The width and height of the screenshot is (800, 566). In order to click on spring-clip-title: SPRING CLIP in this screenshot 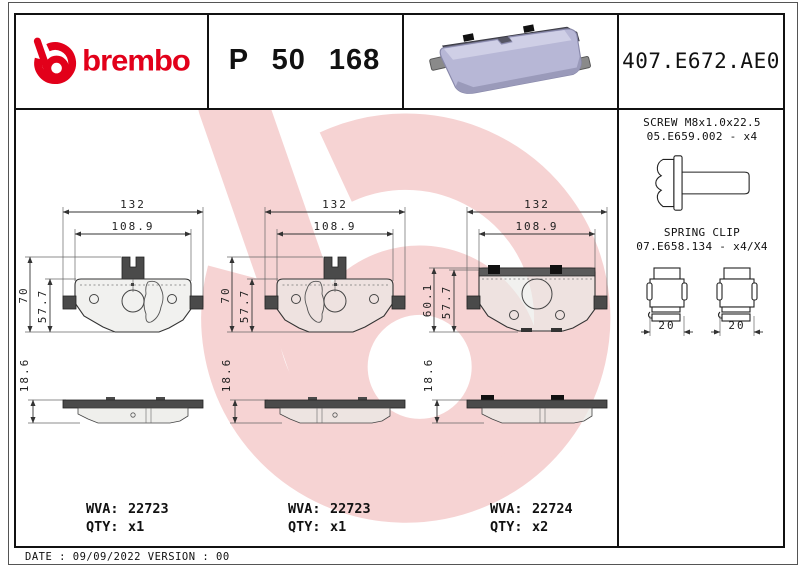, I will do `click(702, 232)`.